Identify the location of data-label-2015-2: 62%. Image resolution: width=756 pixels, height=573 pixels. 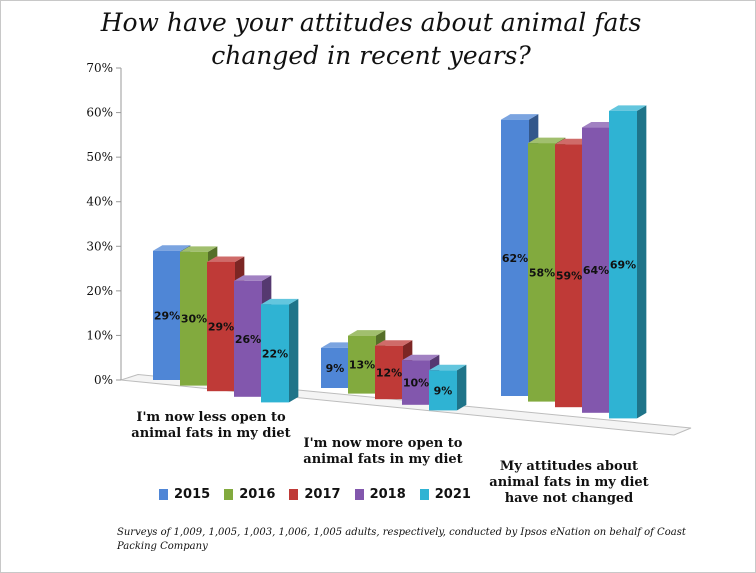
(515, 258).